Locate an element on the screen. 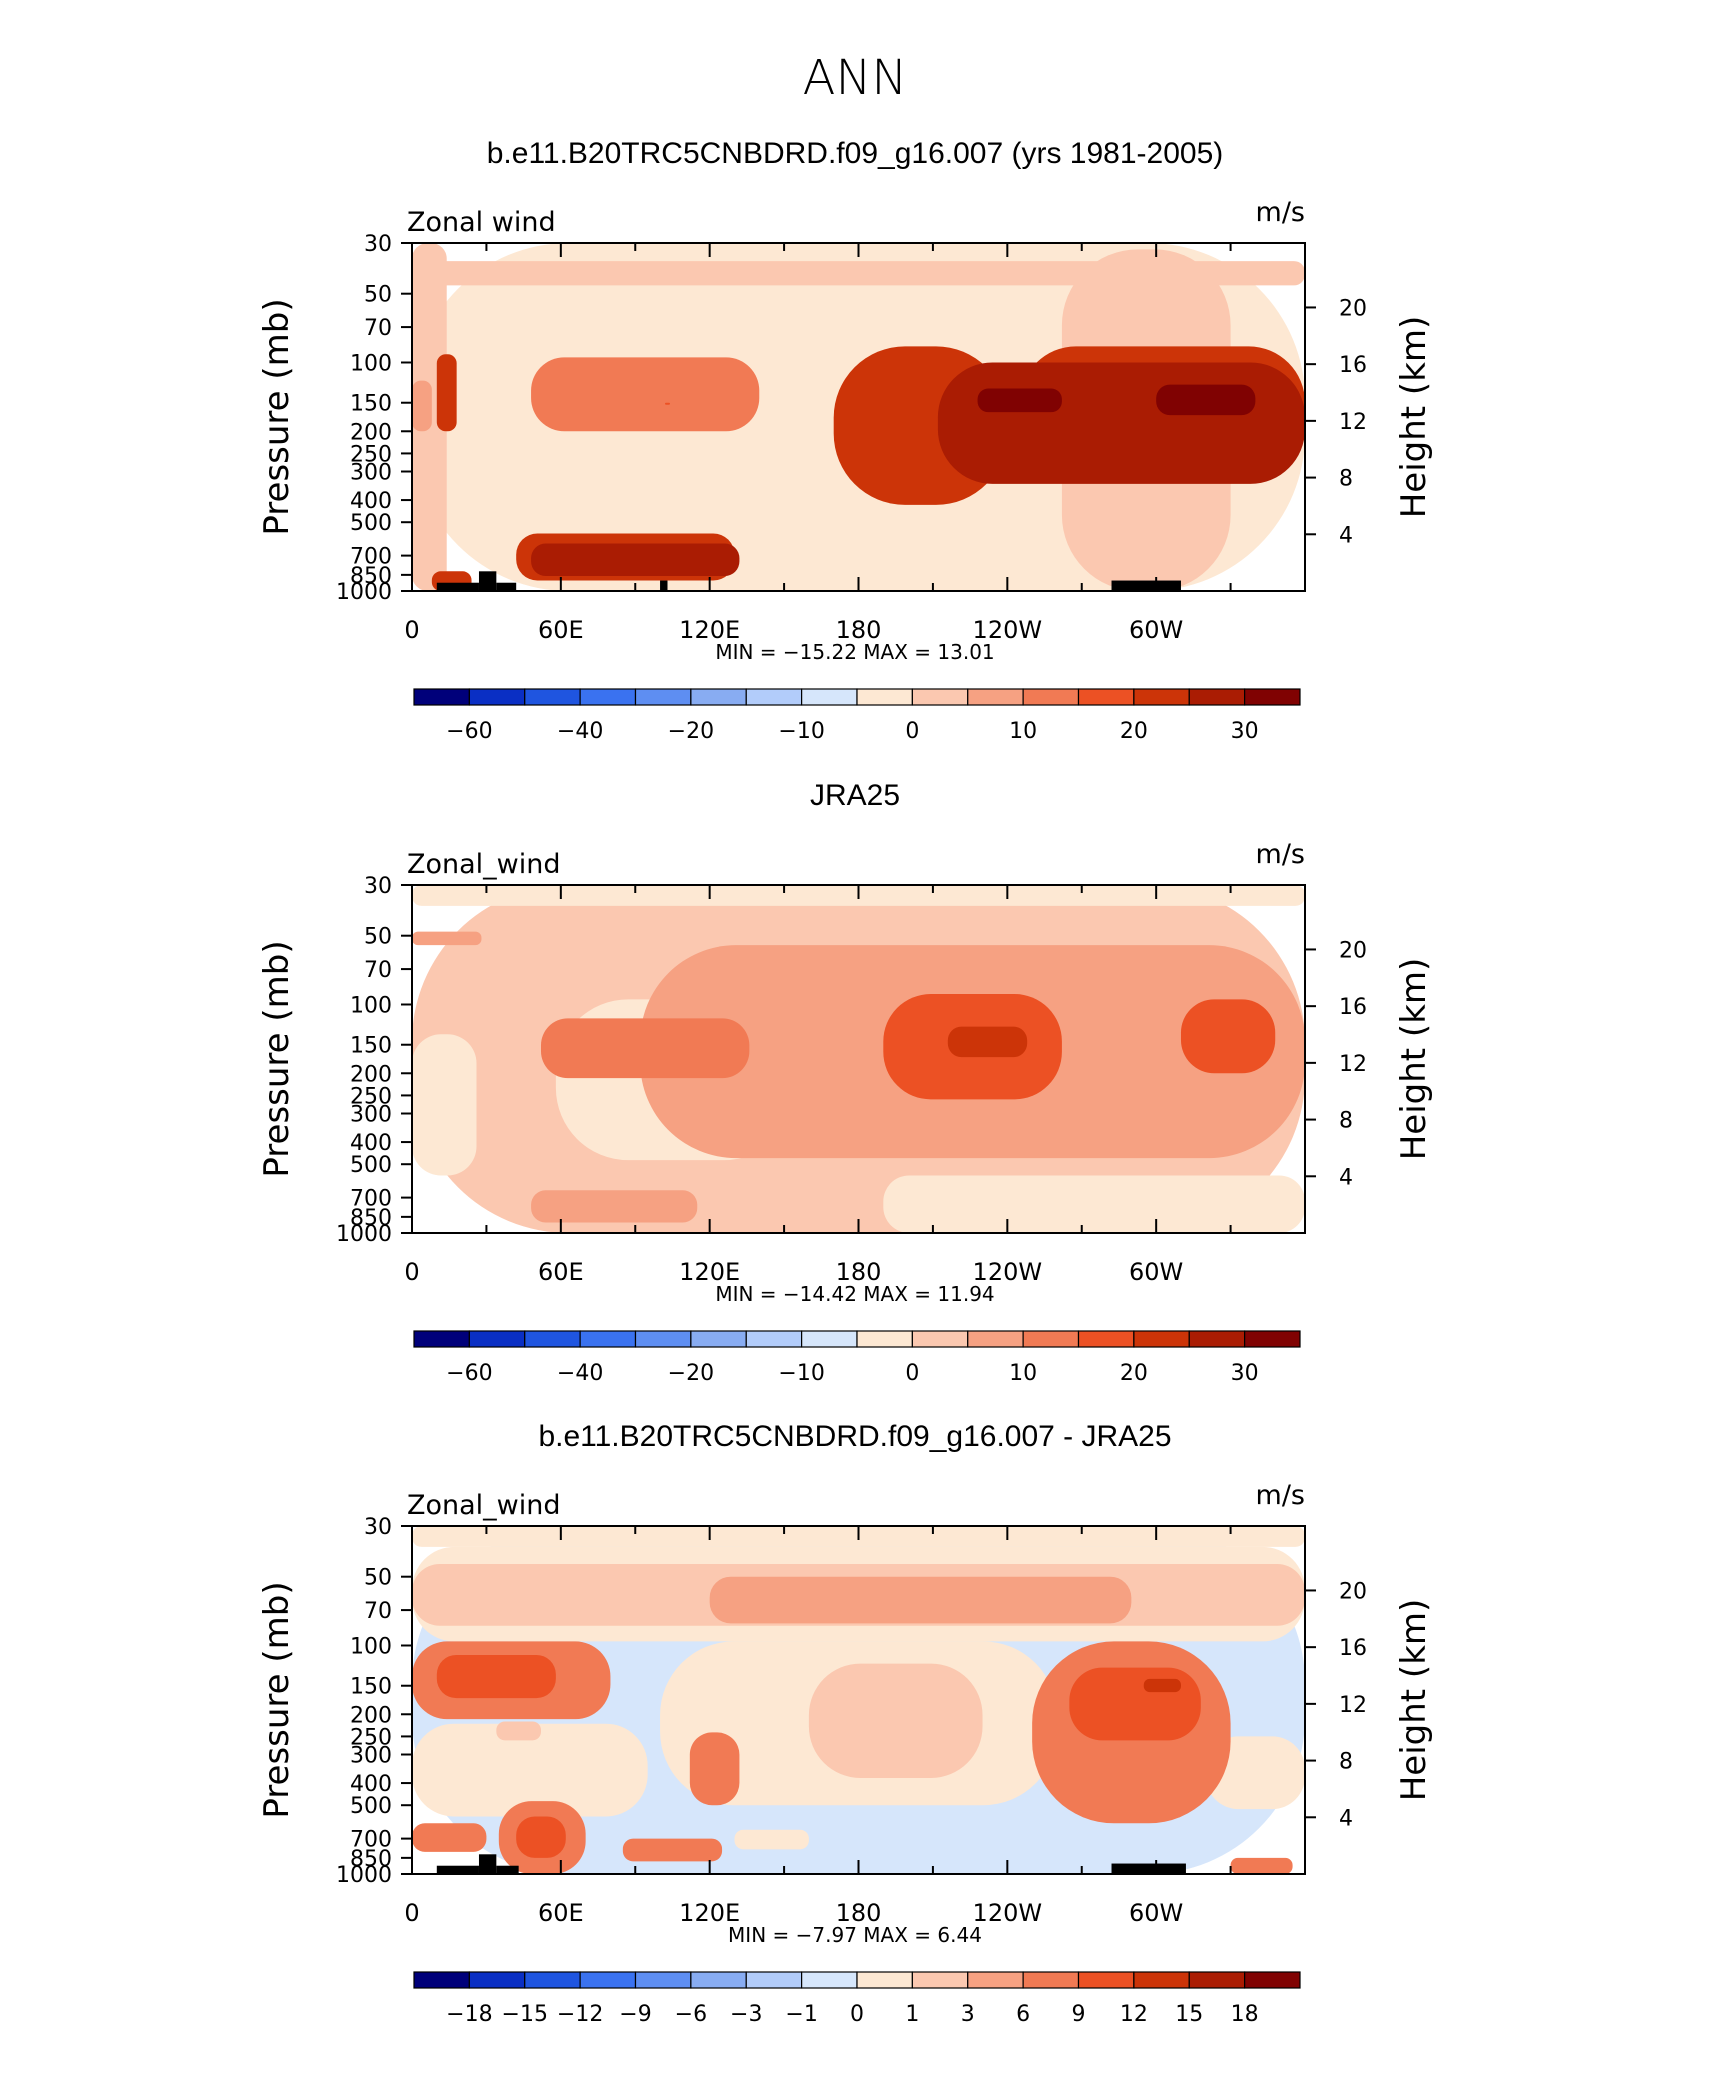 Image resolution: width=1710 pixels, height=2074 pixels. y-tick-label: 150 is located at coordinates (371, 404).